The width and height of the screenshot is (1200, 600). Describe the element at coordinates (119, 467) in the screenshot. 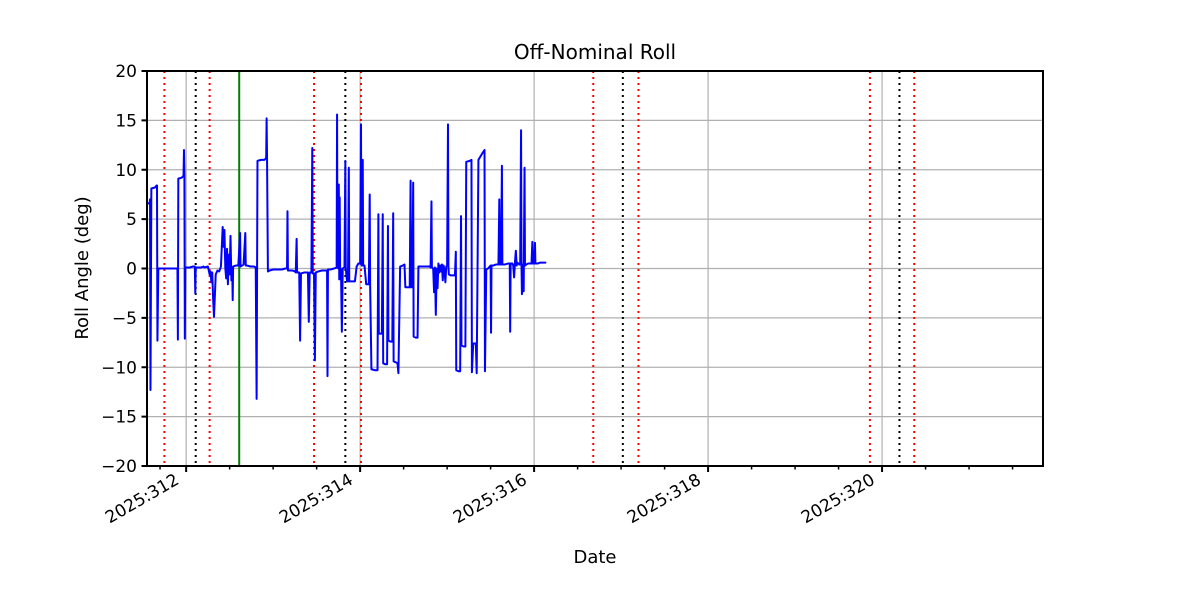

I see `y-tick-label: −20` at that location.